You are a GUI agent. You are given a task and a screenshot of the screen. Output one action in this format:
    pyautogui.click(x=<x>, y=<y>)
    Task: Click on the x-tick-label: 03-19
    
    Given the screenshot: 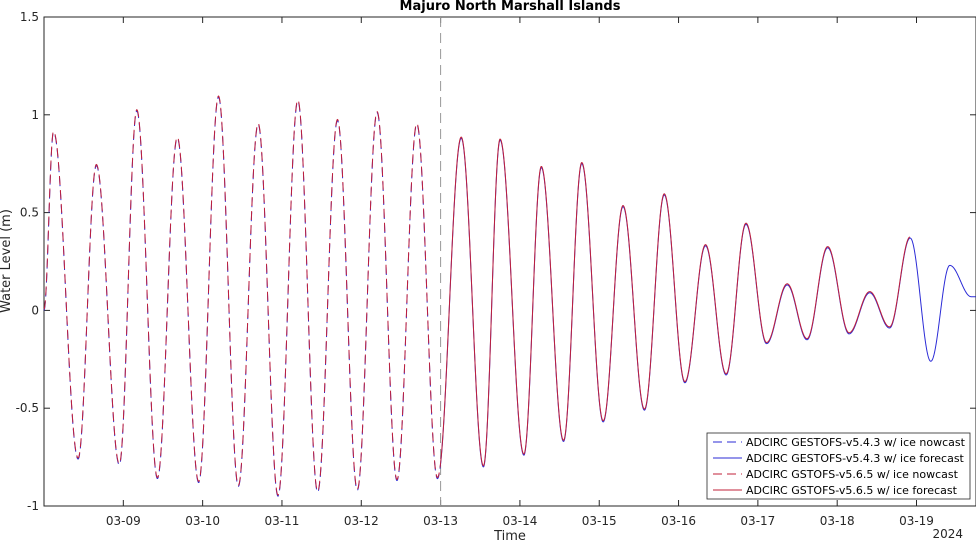 What is the action you would take?
    pyautogui.click(x=916, y=521)
    